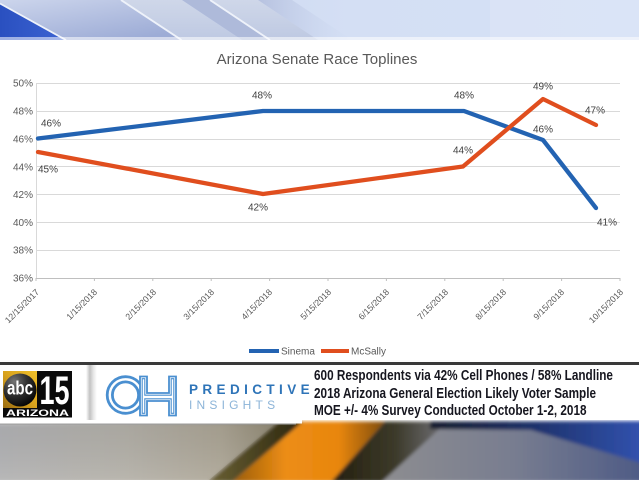 This screenshot has width=639, height=480. What do you see at coordinates (20, 389) in the screenshot?
I see `svg-text: abc` at bounding box center [20, 389].